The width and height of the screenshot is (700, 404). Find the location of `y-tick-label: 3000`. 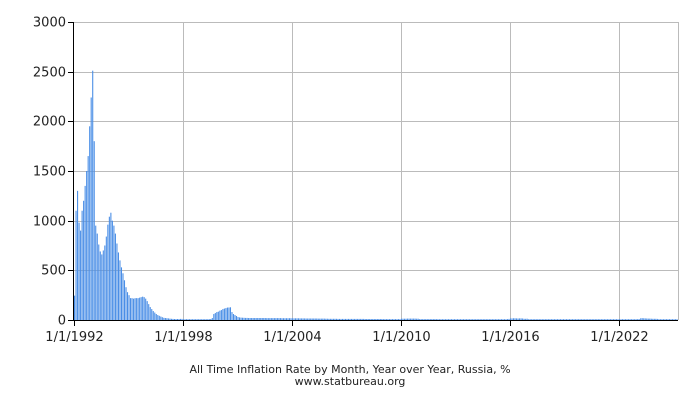

y-tick-label: 3000 is located at coordinates (49, 23).